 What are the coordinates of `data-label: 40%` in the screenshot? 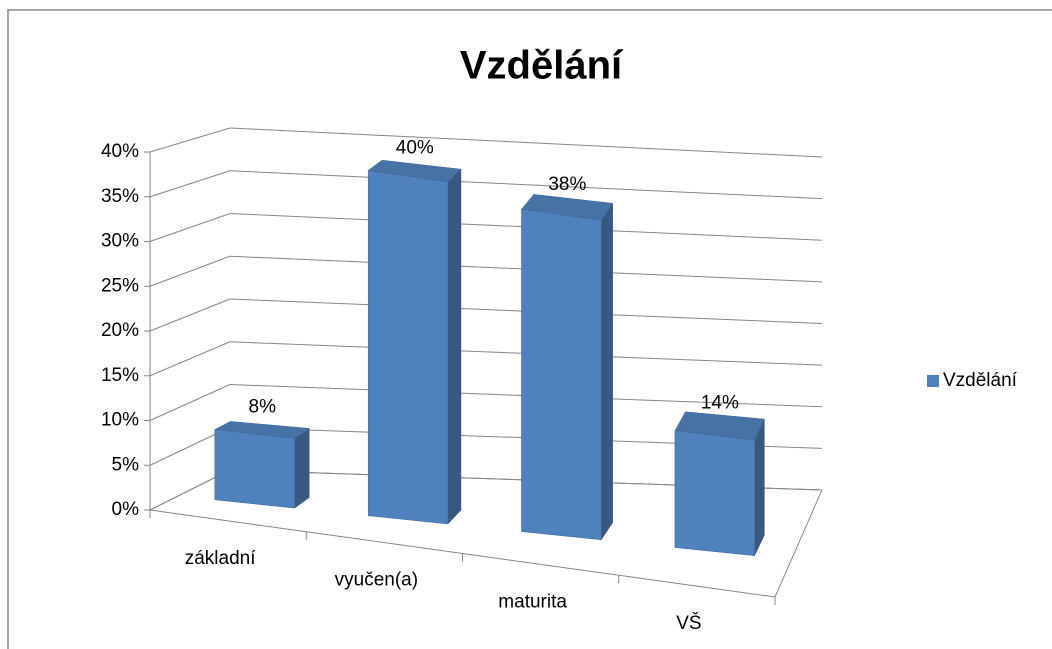 It's located at (415, 147).